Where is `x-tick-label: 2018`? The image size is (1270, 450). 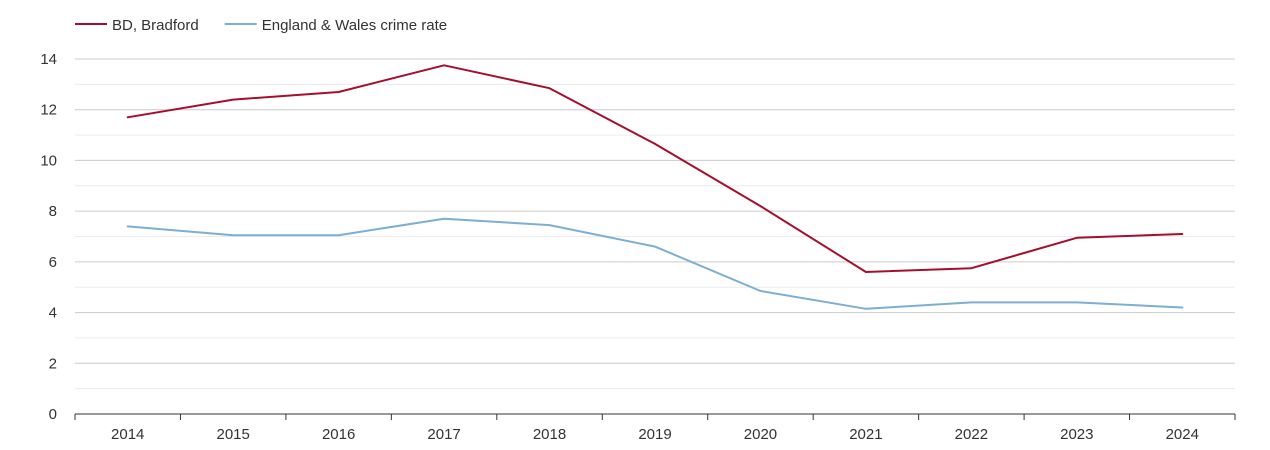 x-tick-label: 2018 is located at coordinates (549, 434).